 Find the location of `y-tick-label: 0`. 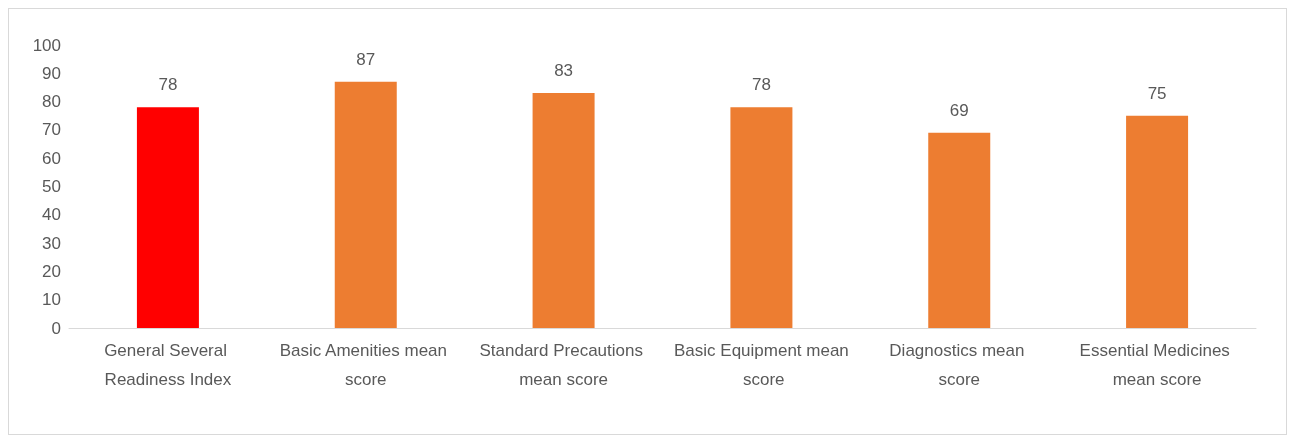

y-tick-label: 0 is located at coordinates (56, 328).